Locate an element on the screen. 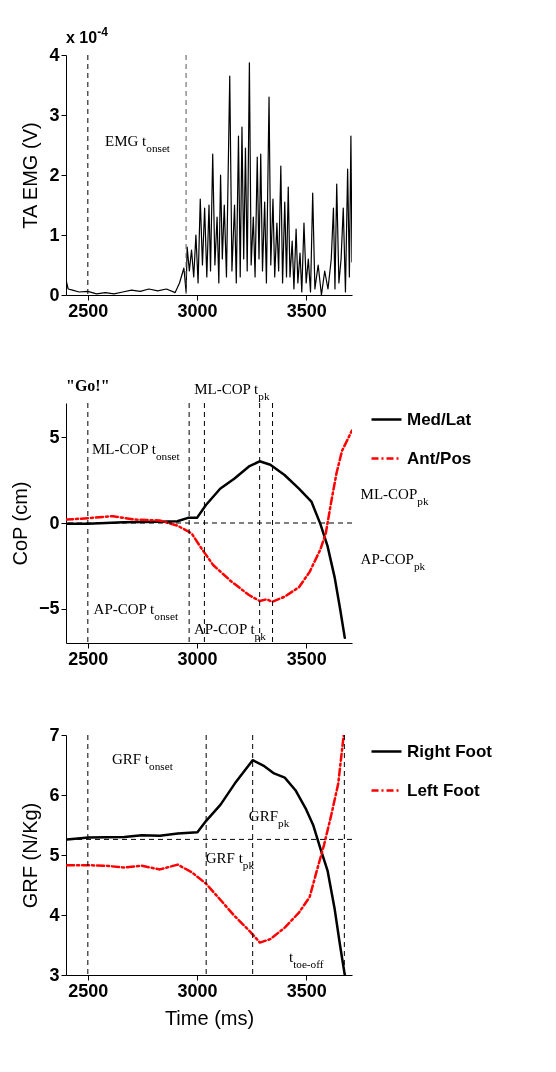 The image size is (556, 1072). y-tick-label: 1 is located at coordinates (54, 234).